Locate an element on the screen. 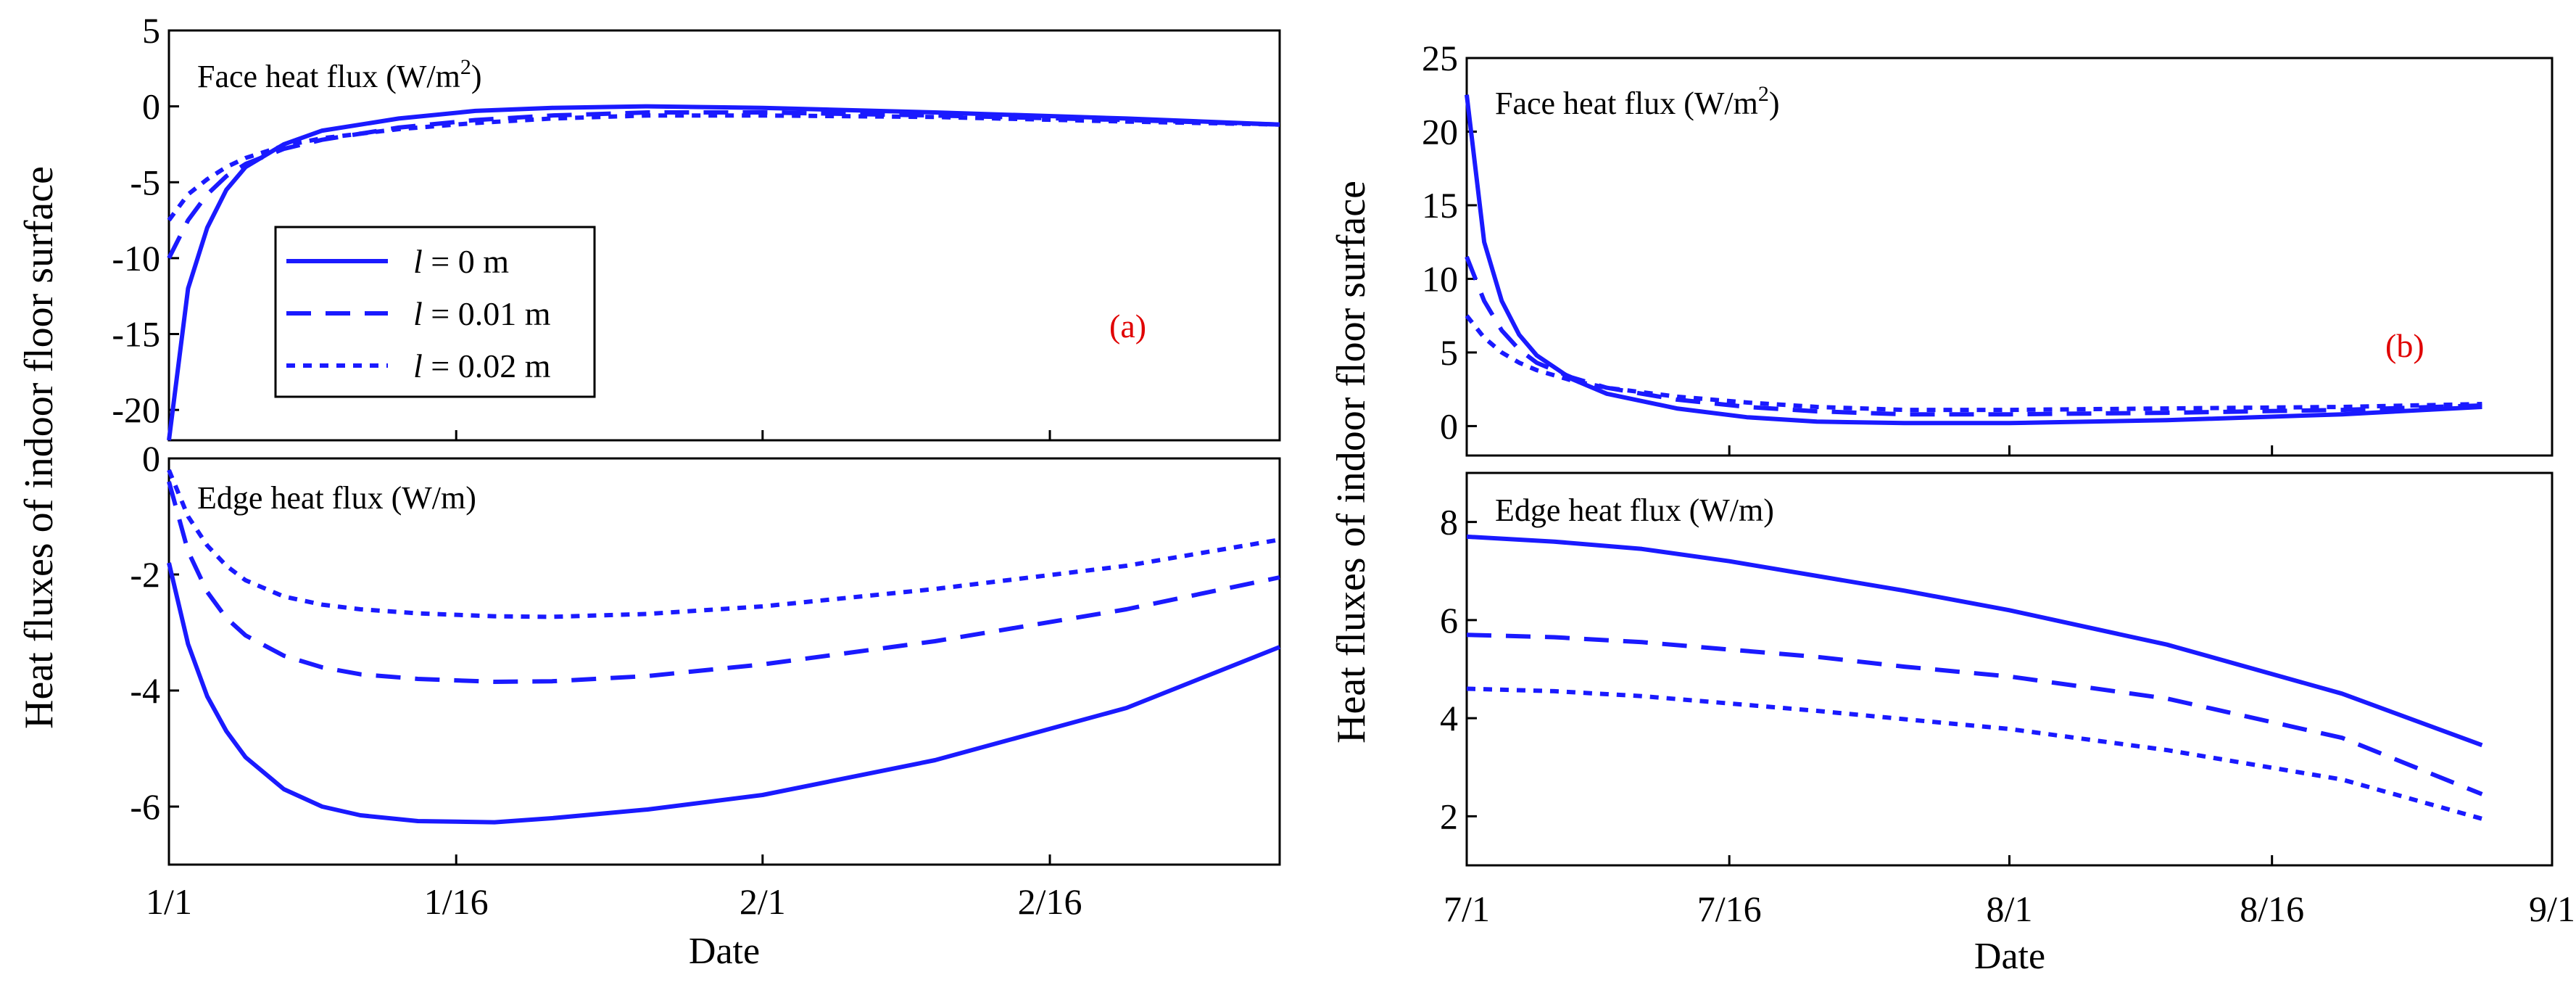 The height and width of the screenshot is (993, 2576). legend: l = 0 m l = 0.01 m l = 0.02 m is located at coordinates (435, 312).